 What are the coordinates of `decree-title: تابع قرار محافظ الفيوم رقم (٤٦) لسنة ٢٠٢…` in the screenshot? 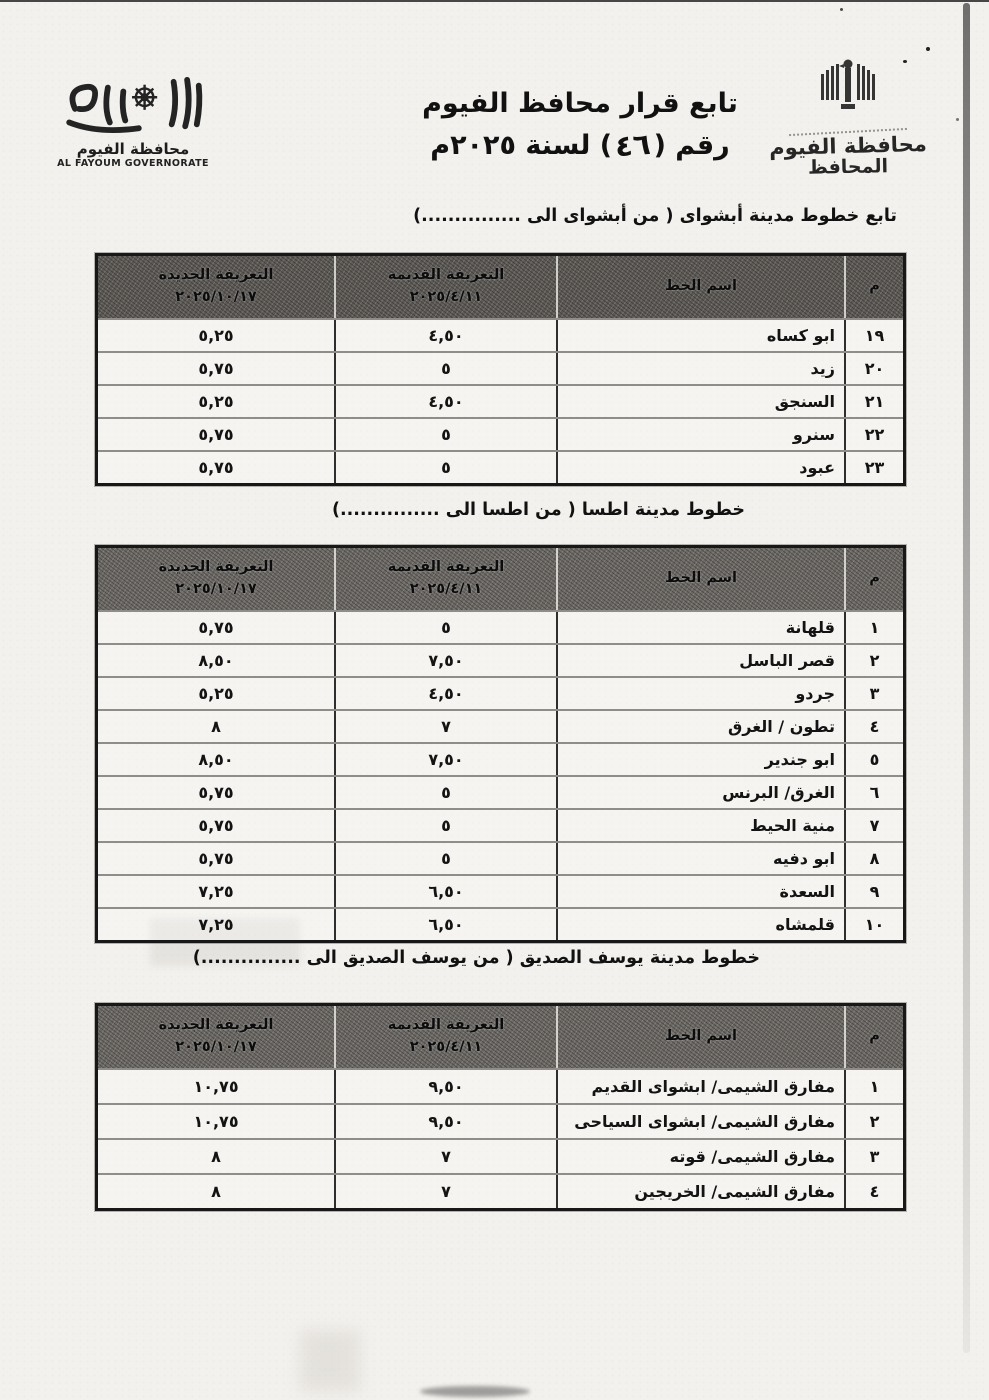 It's located at (580, 124).